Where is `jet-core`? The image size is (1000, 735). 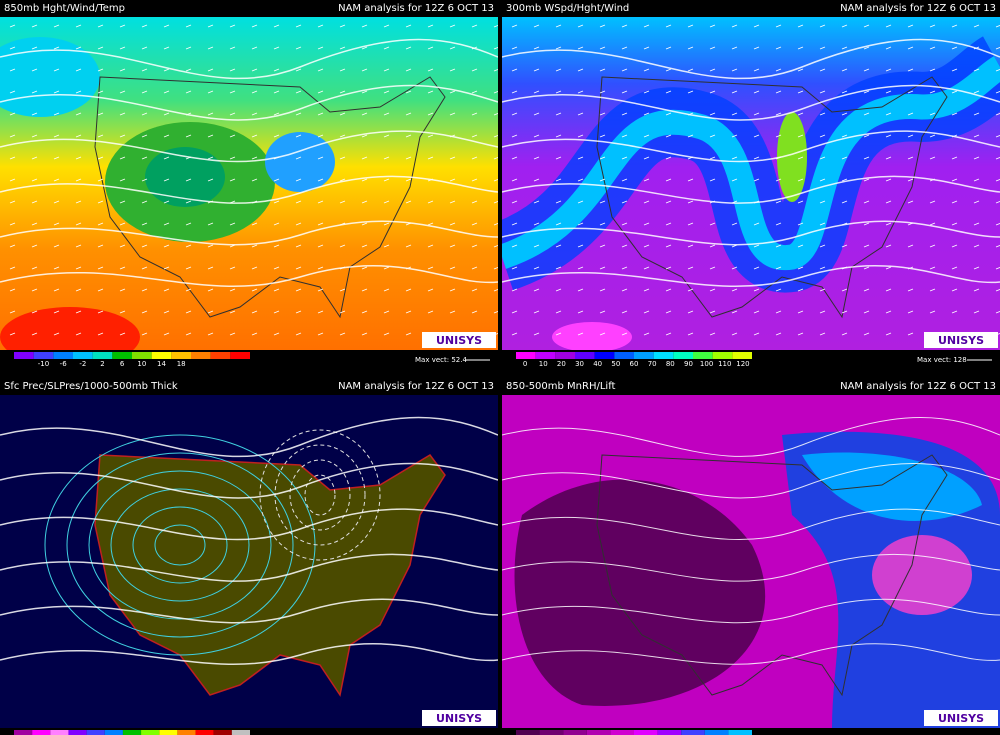 jet-core is located at coordinates (792, 157).